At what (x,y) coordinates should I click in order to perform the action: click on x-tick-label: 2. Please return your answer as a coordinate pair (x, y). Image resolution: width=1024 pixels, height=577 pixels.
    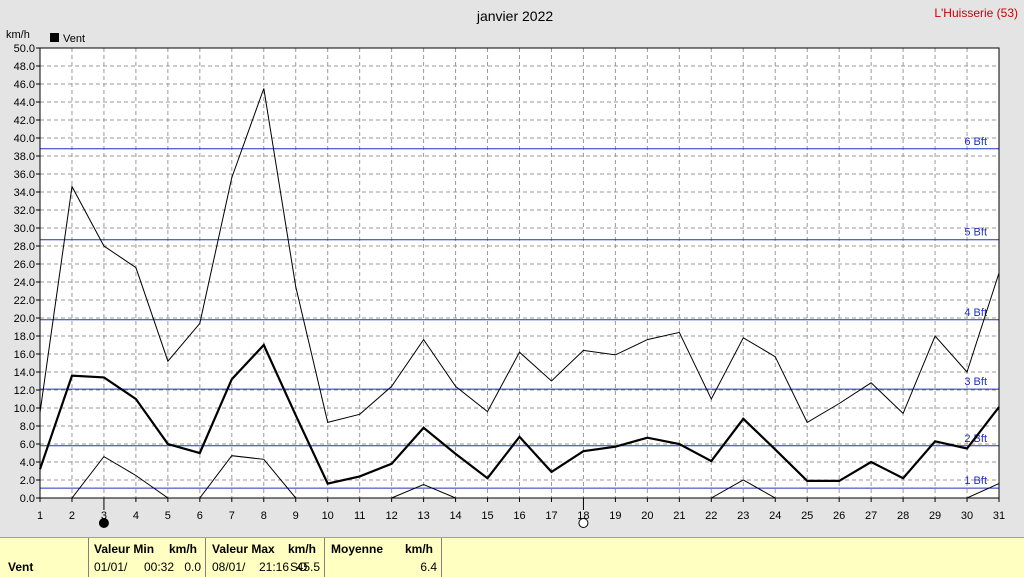
    Looking at the image, I should click on (72, 516).